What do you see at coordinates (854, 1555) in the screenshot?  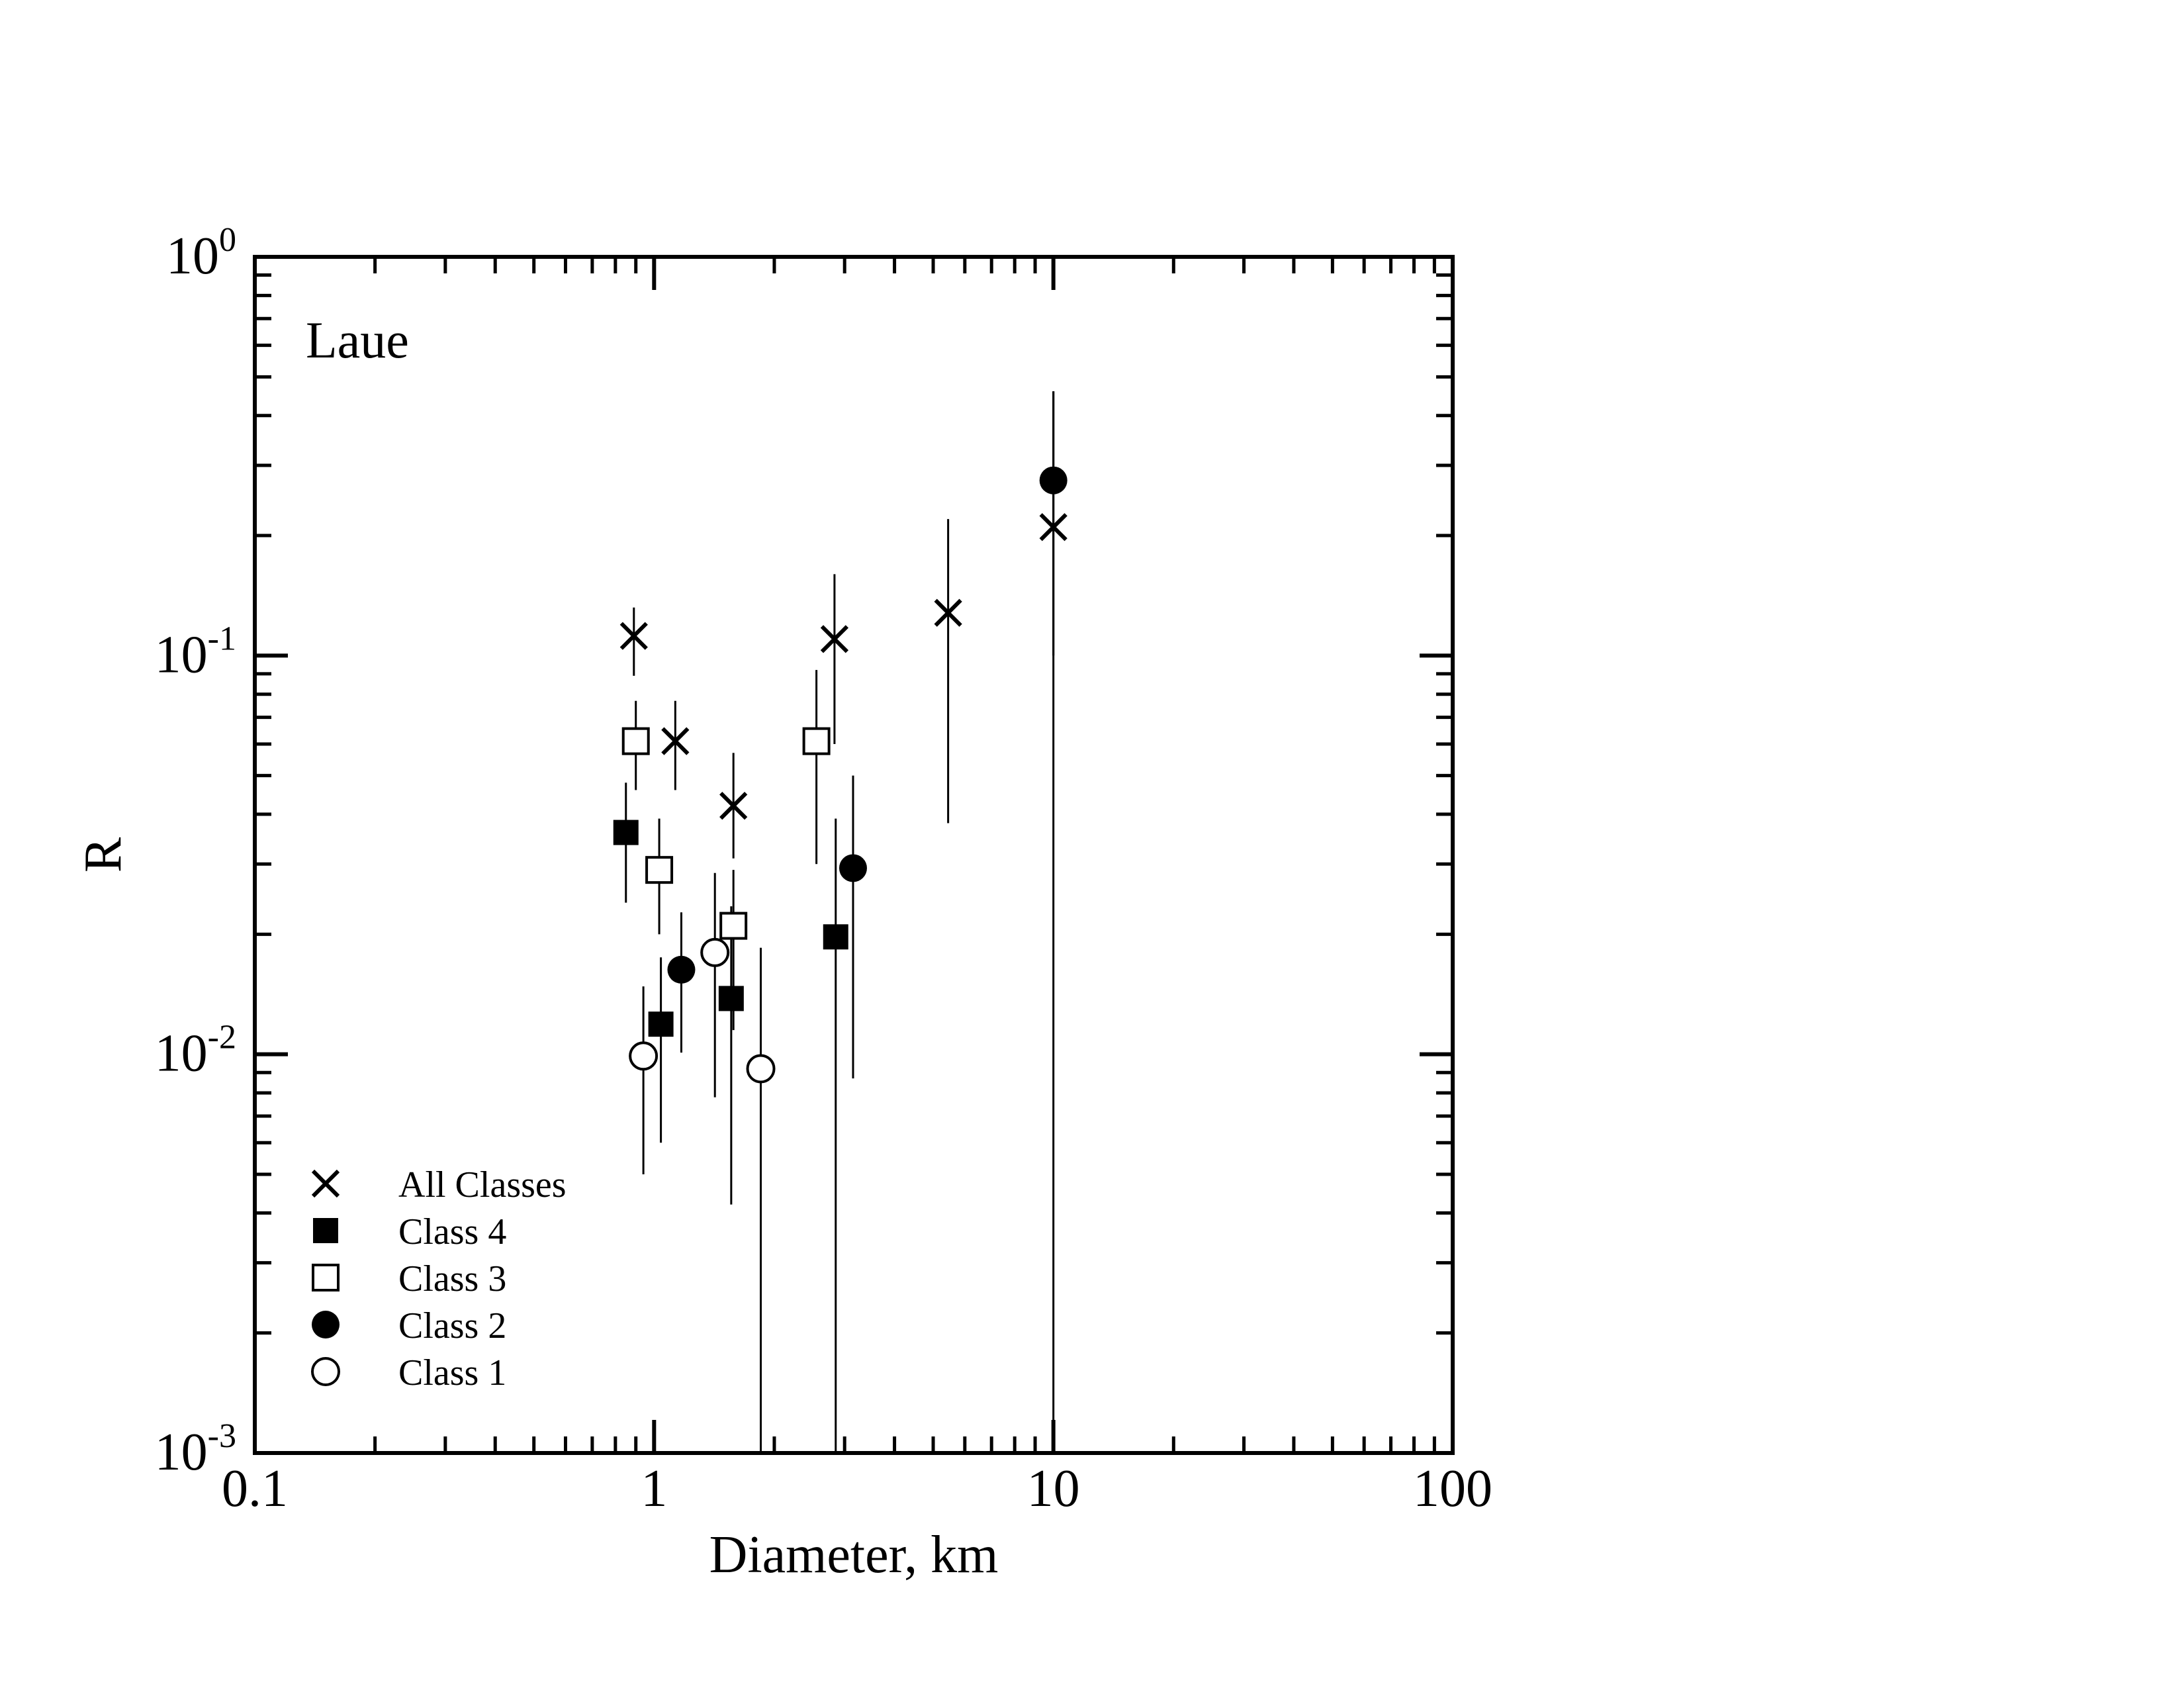 I see `x-axis-title: Diameter, km` at bounding box center [854, 1555].